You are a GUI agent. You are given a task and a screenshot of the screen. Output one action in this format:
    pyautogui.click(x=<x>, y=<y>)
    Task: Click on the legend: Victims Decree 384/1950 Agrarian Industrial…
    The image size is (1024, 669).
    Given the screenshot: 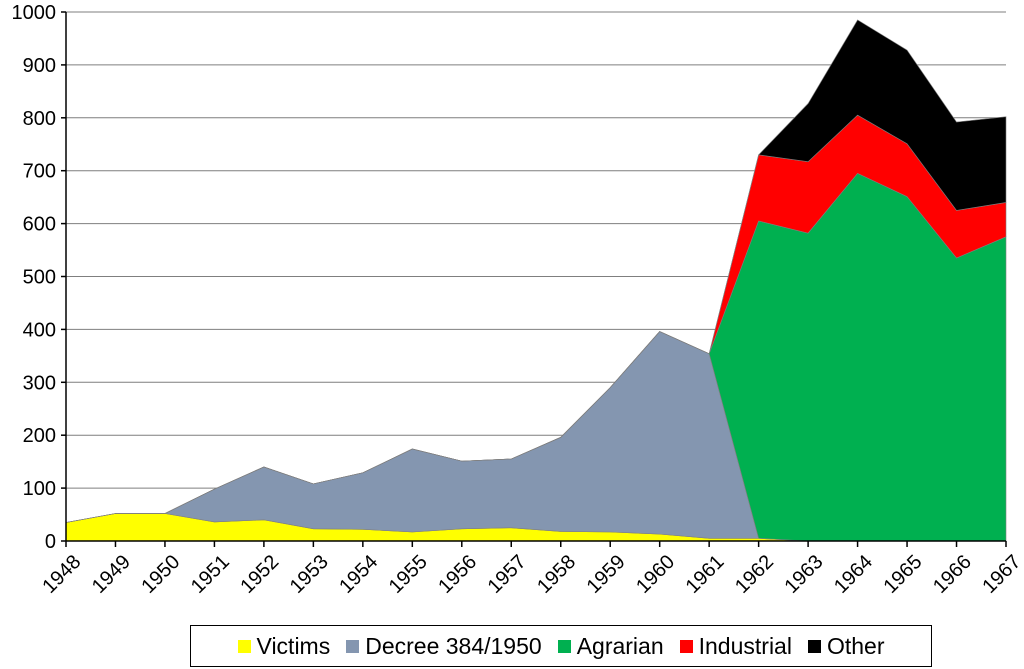 What is the action you would take?
    pyautogui.click(x=561, y=646)
    